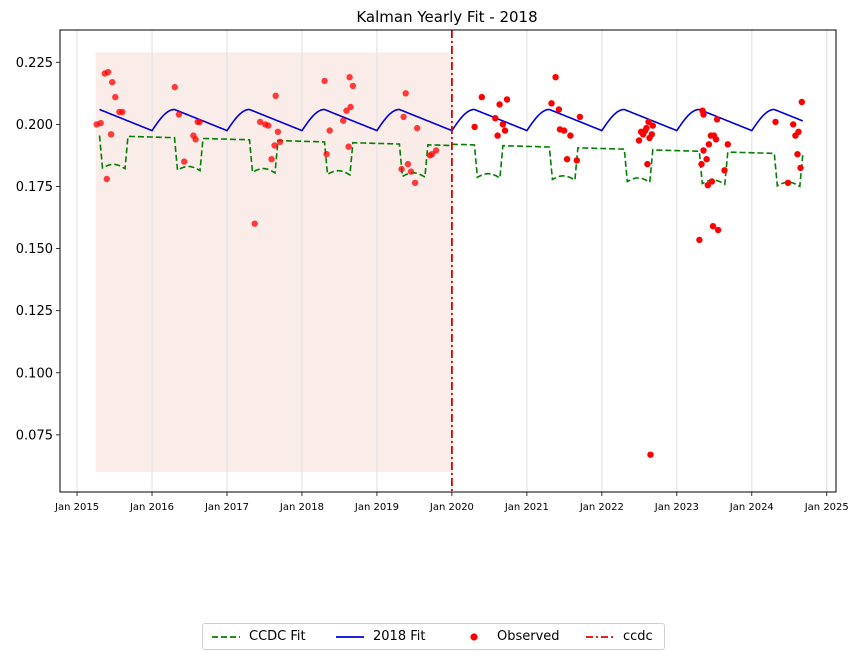 This screenshot has width=856, height=660. Describe the element at coordinates (751, 507) in the screenshot. I see `x-tick-label: Jan 2024` at that location.